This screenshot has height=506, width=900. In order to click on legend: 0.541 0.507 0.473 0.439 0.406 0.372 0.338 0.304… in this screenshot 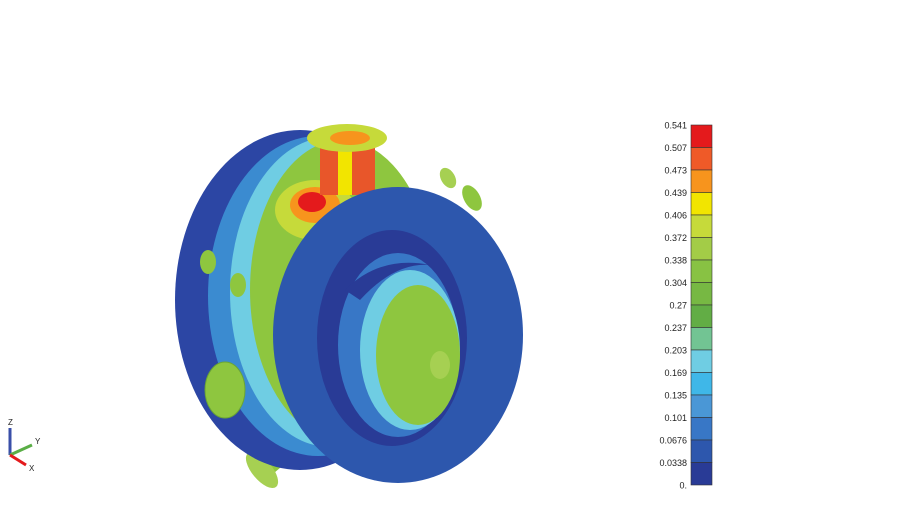, I will do `click(686, 305)`.